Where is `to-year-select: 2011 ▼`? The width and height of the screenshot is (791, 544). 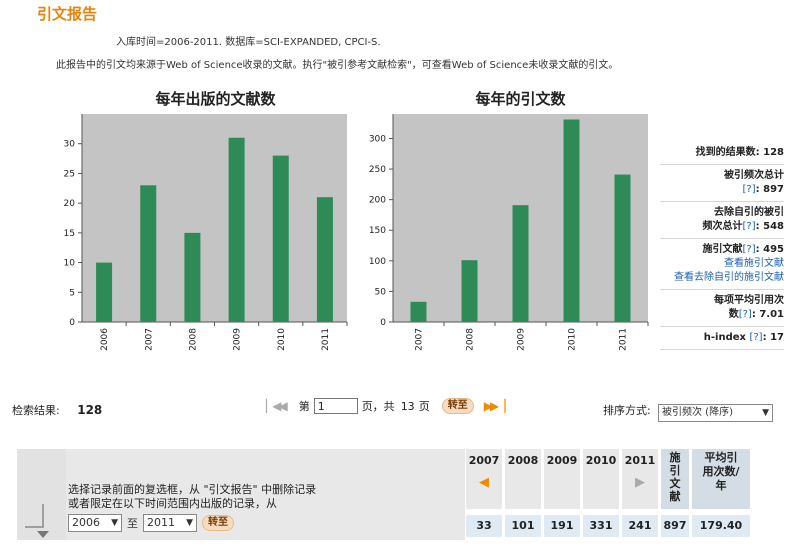 to-year-select: 2011 ▼ is located at coordinates (170, 523).